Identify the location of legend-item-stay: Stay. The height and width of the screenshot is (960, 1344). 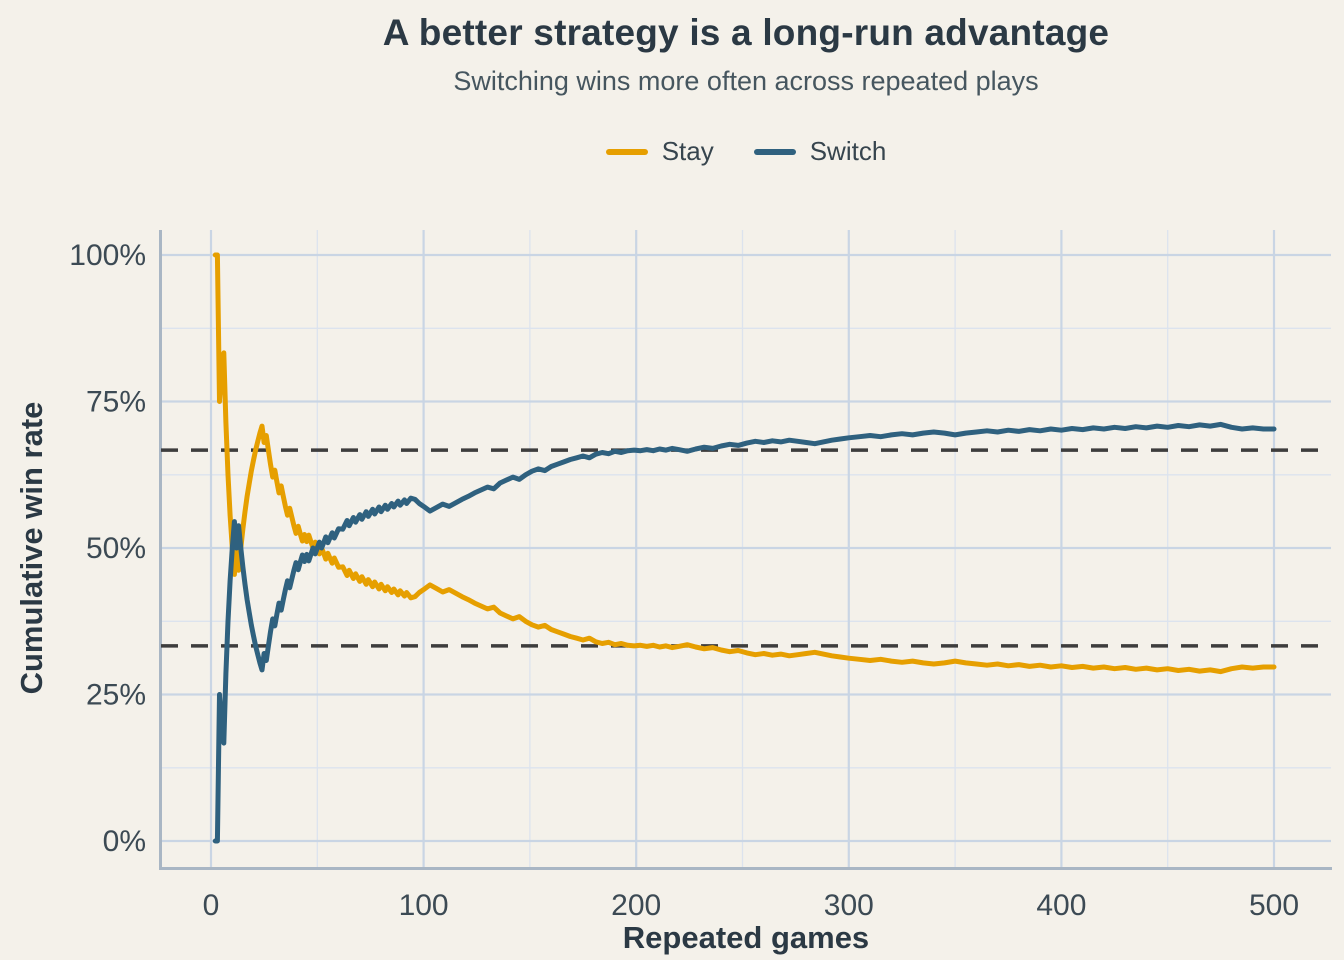
(659, 151).